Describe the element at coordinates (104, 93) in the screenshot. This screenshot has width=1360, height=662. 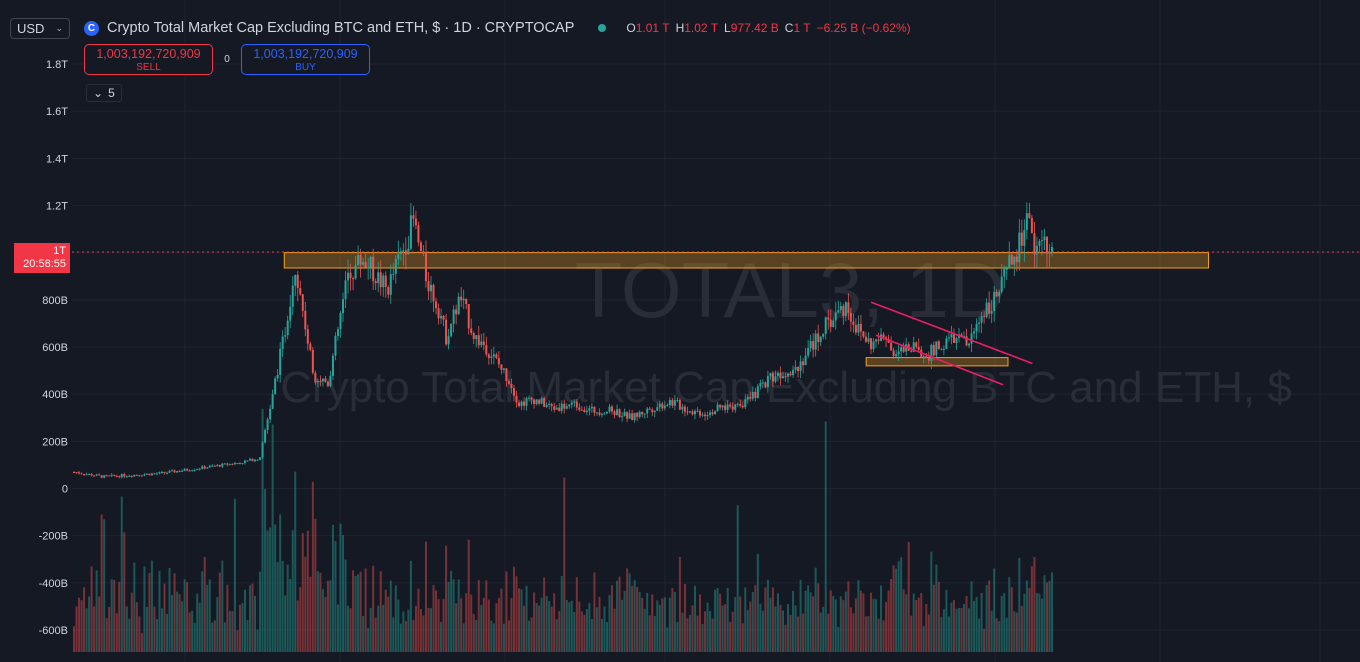
I see `indicators-toggle-button: ⌄ 5` at that location.